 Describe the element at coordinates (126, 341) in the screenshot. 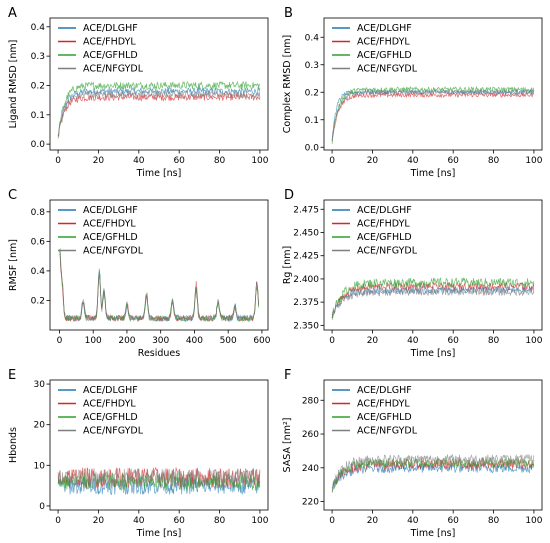

I see `x-tick-label: 200` at that location.